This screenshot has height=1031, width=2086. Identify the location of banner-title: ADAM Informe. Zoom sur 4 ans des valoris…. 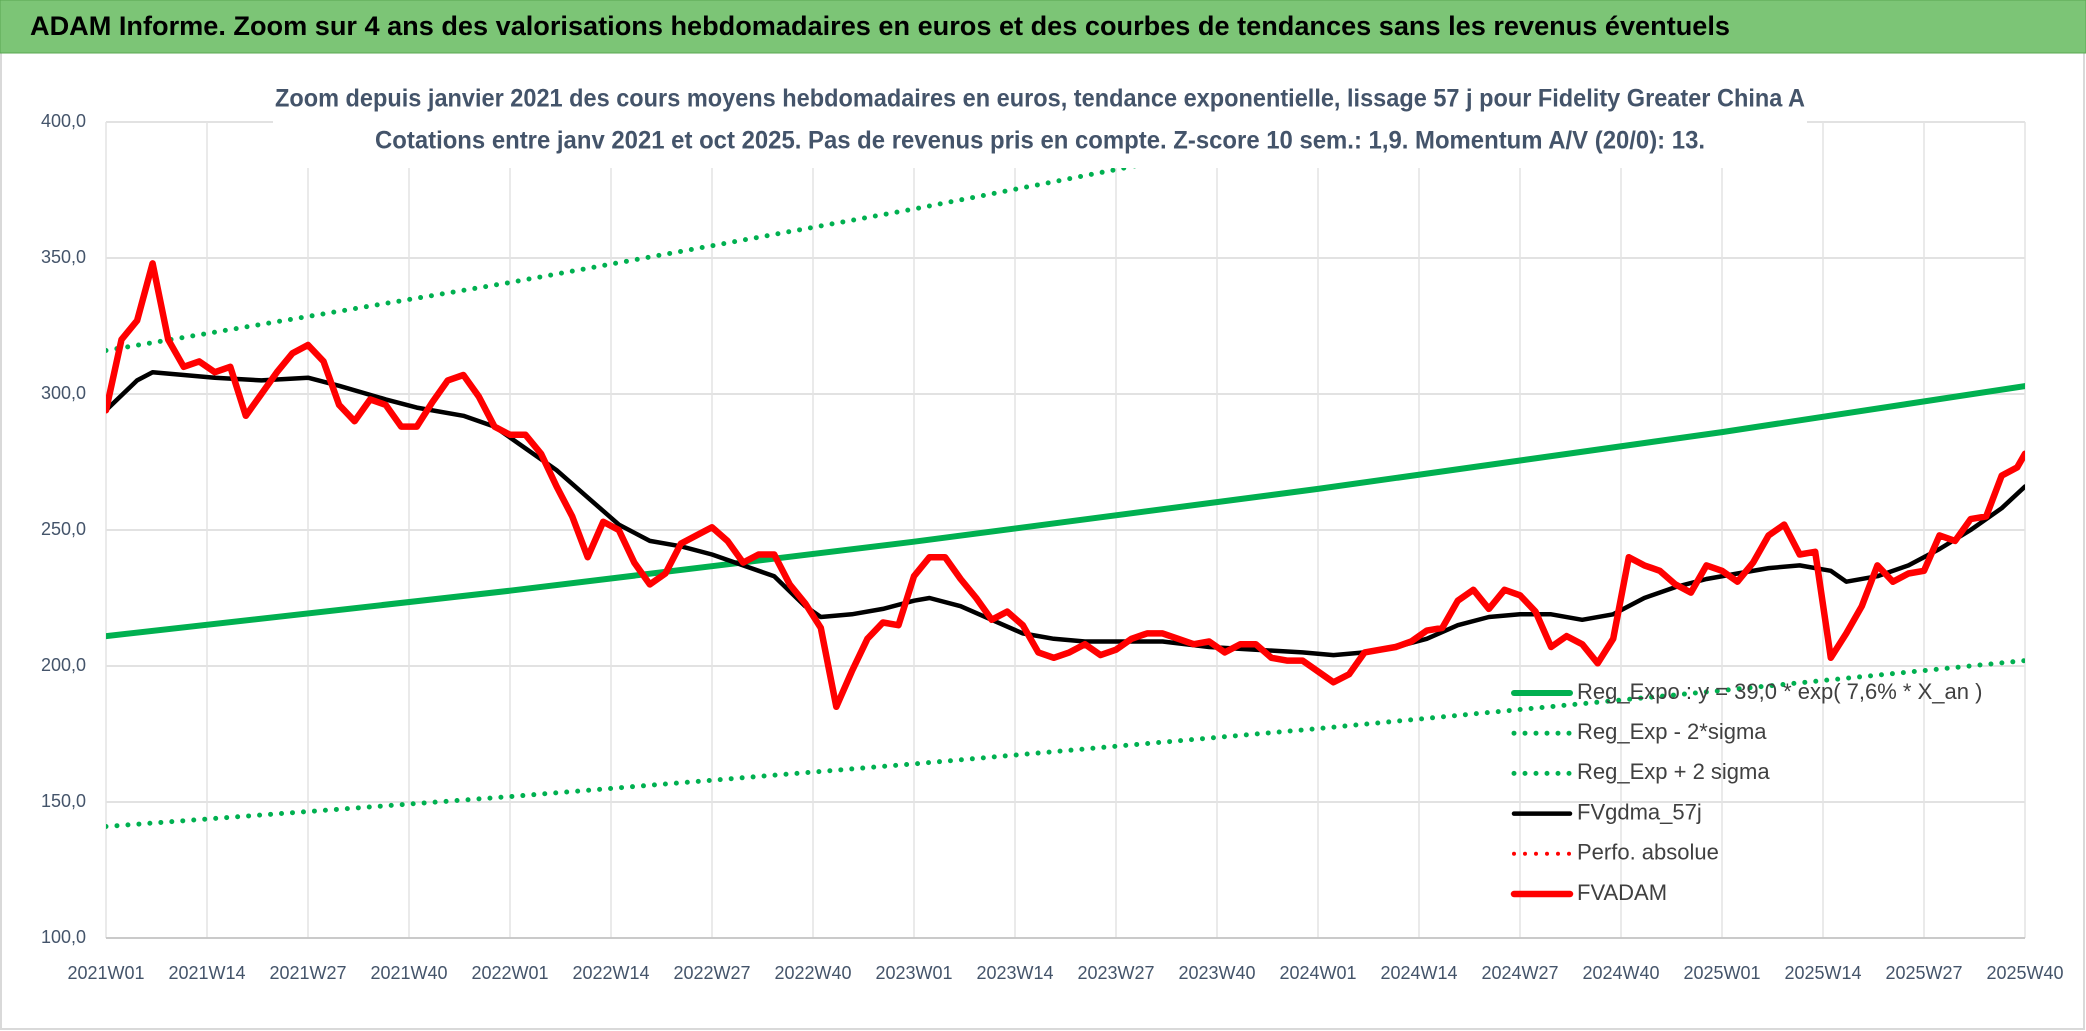
(880, 26).